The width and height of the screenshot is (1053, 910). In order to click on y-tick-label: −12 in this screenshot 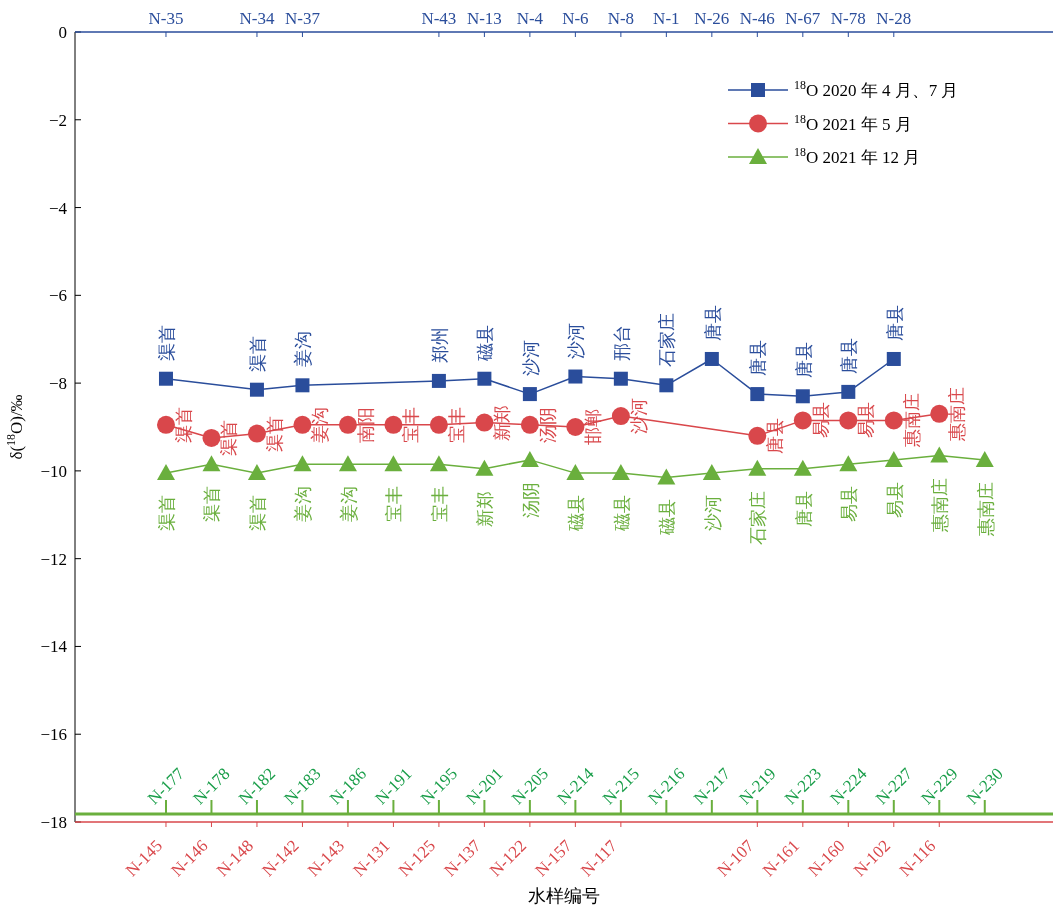, I will do `click(53, 559)`.